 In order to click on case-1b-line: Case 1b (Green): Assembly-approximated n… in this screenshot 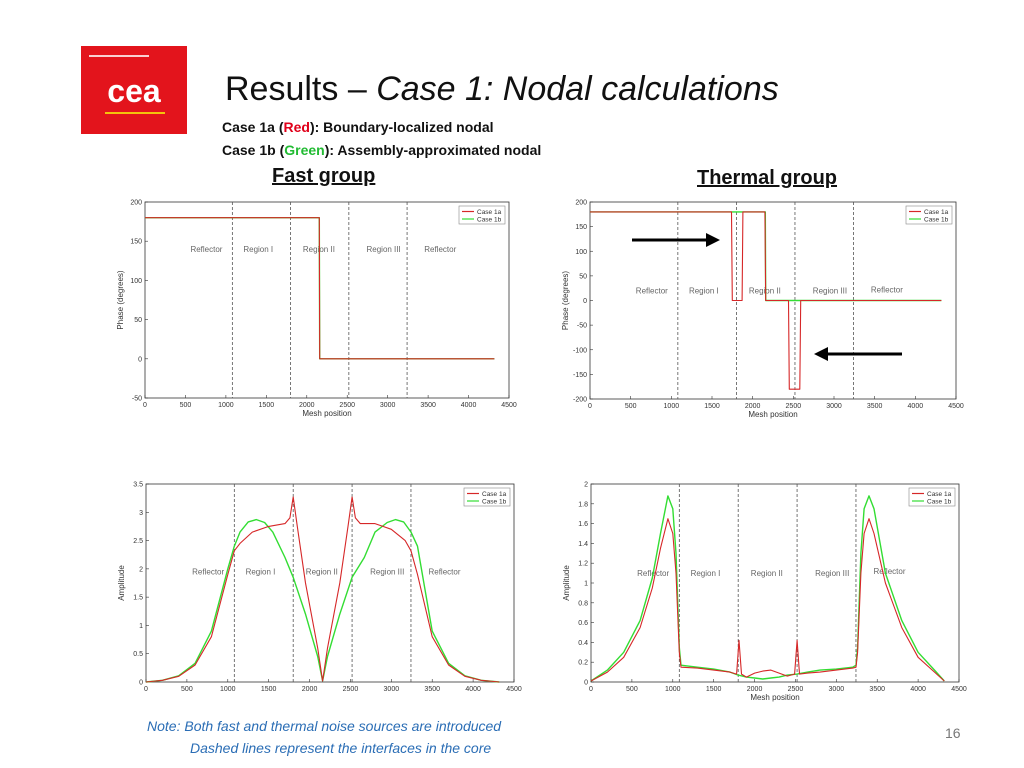, I will do `click(381, 150)`.